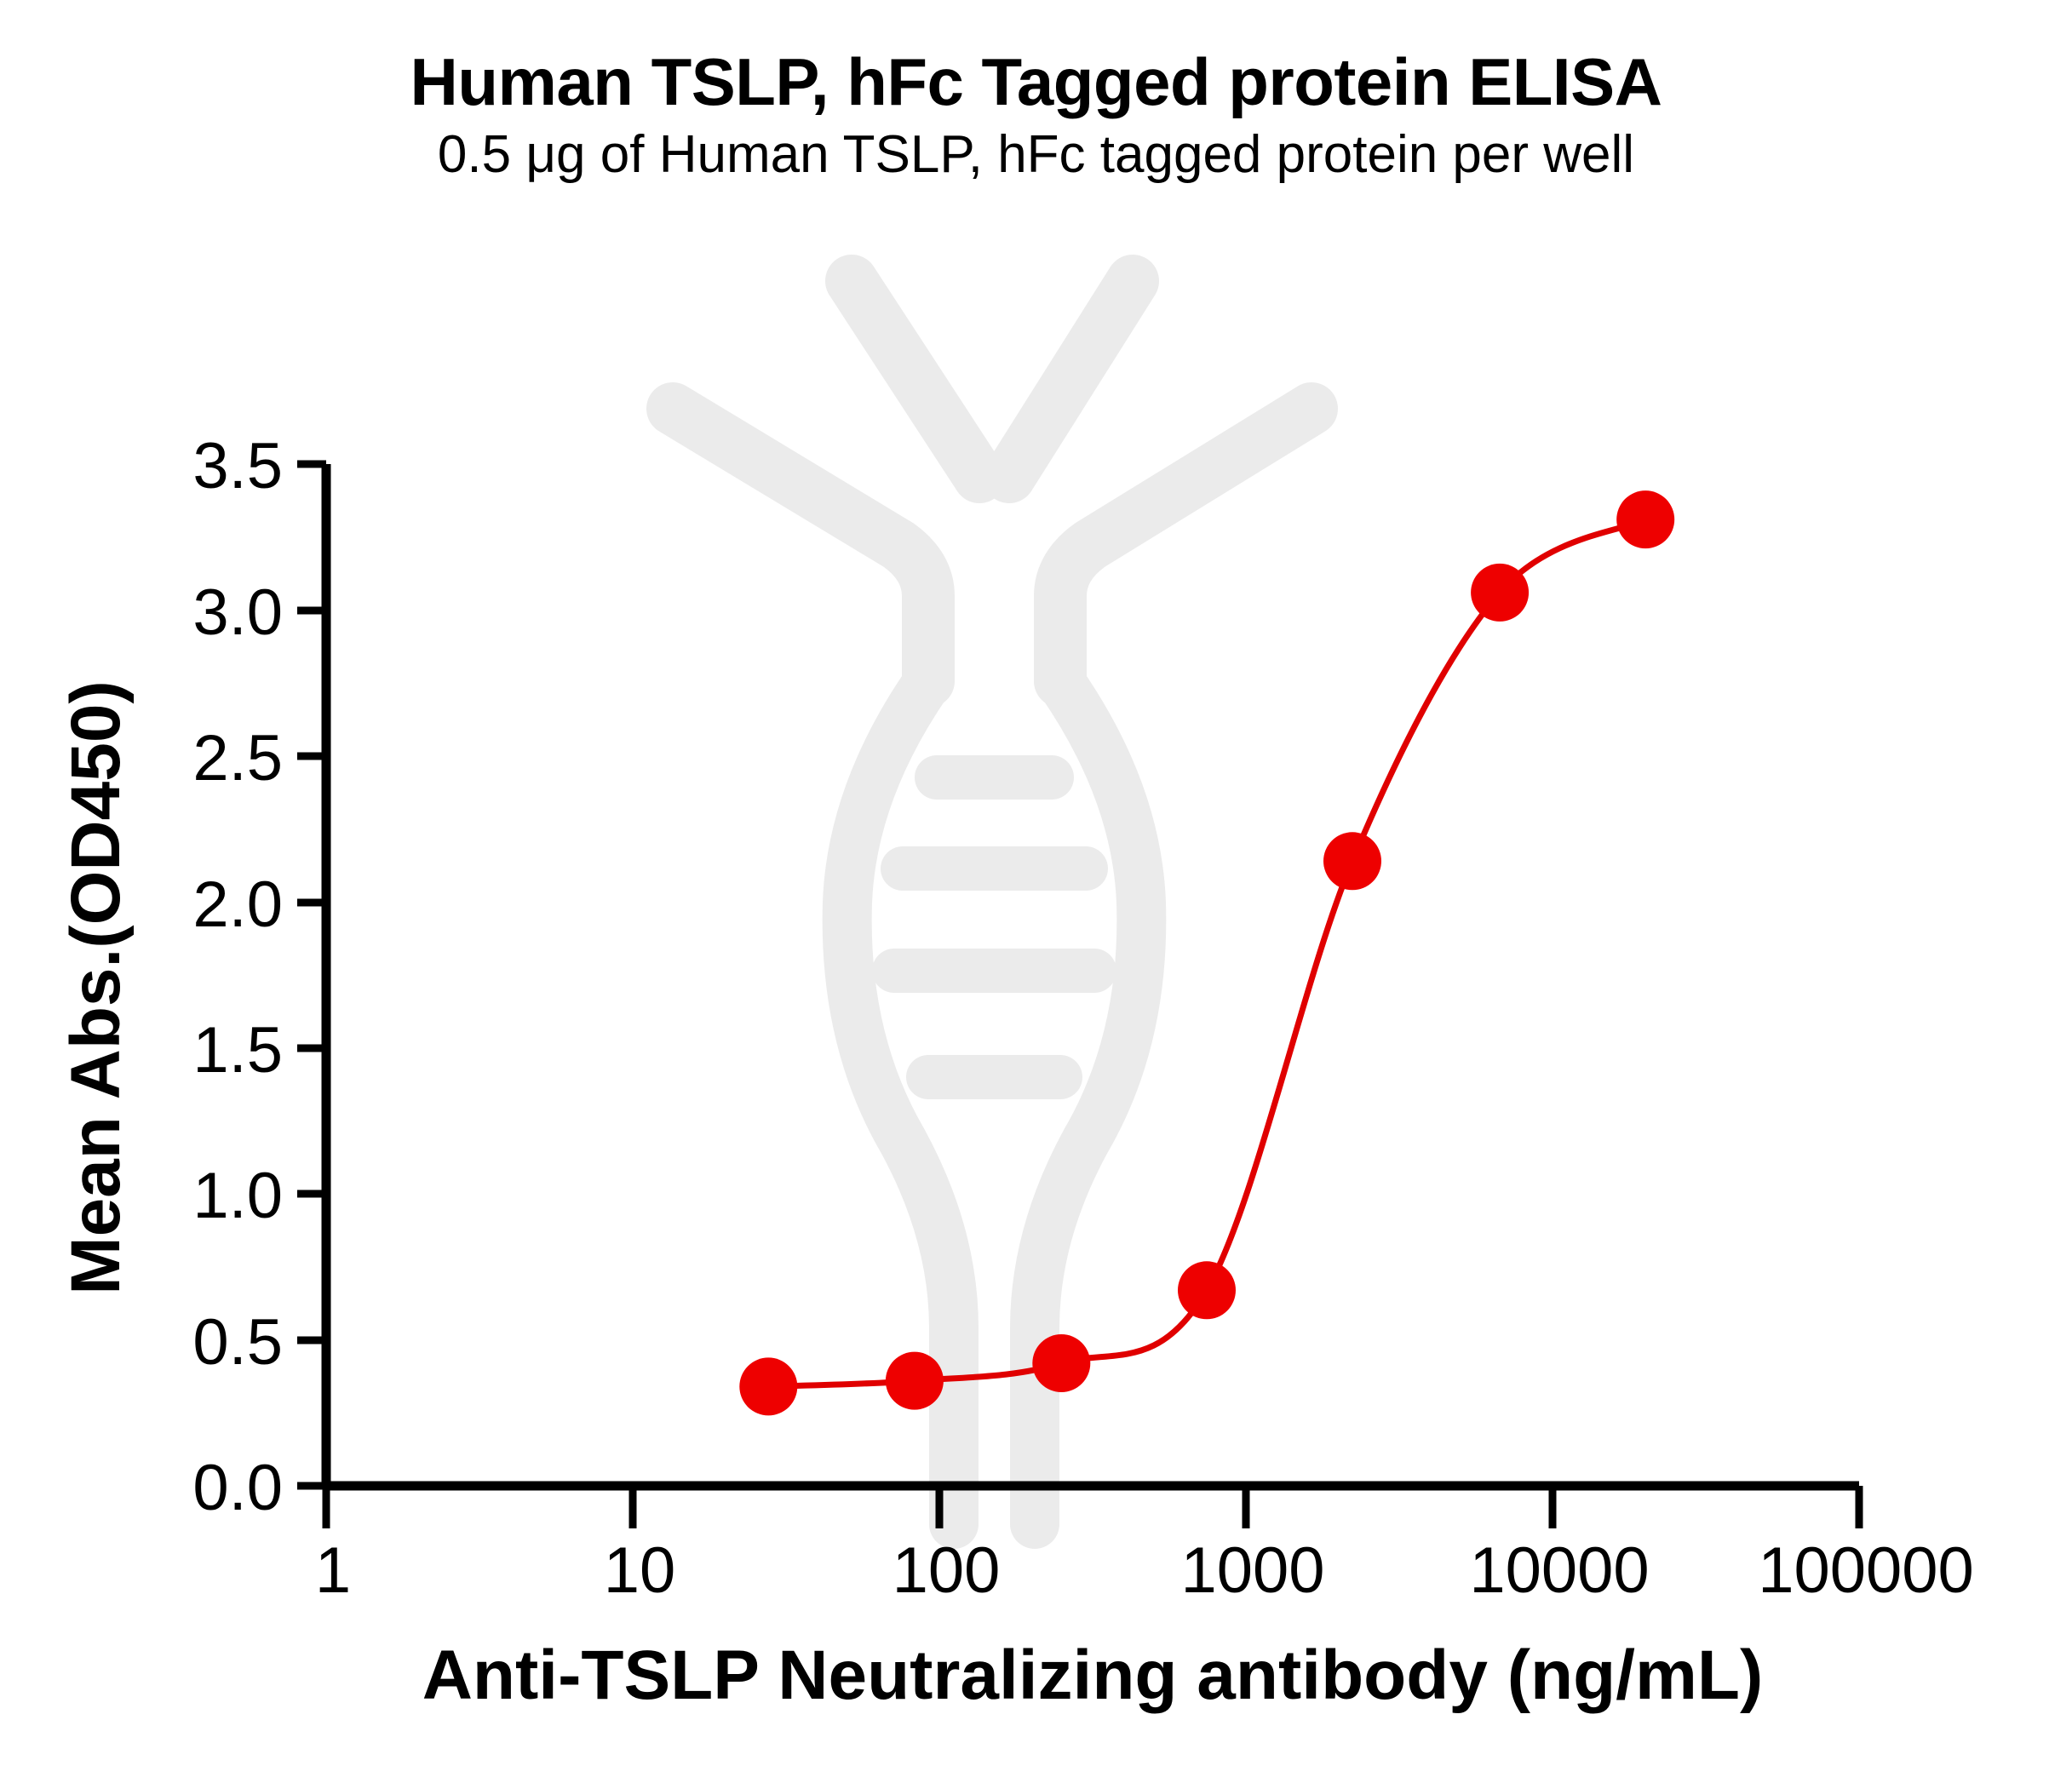 The image size is (2072, 1783). Describe the element at coordinates (1036, 81) in the screenshot. I see `page-title: Human TSLP, hFc Tagged protein ELISA` at that location.